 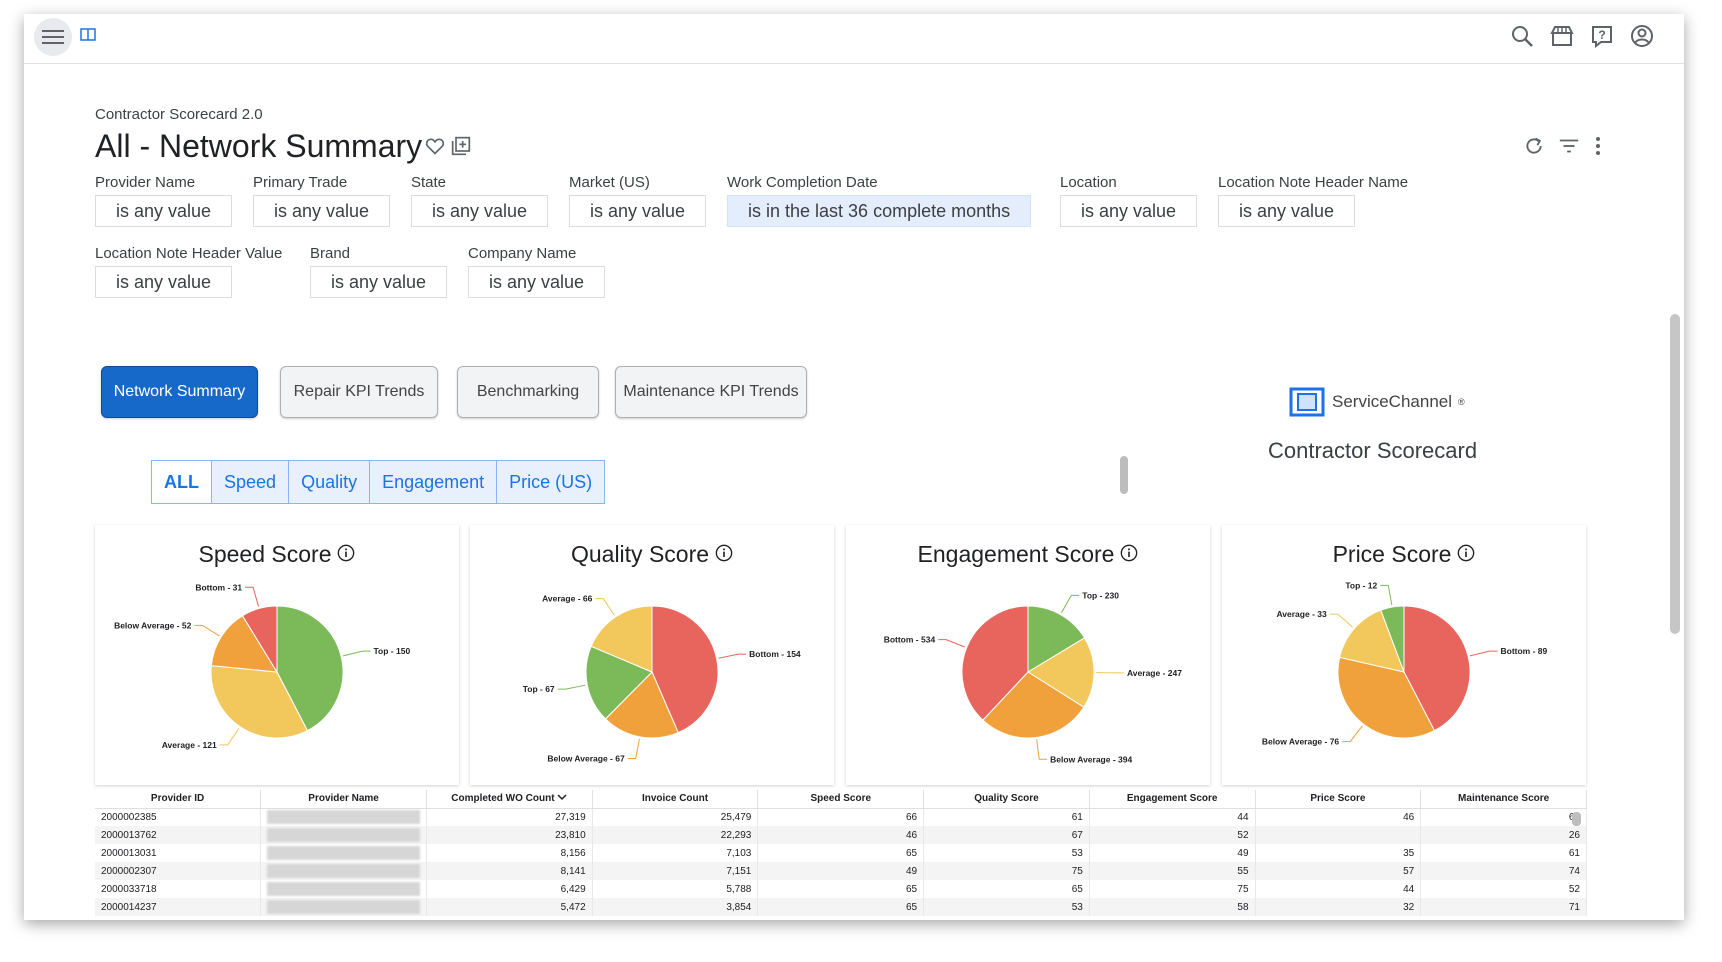 I want to click on cell: 25,479, so click(x=675, y=817).